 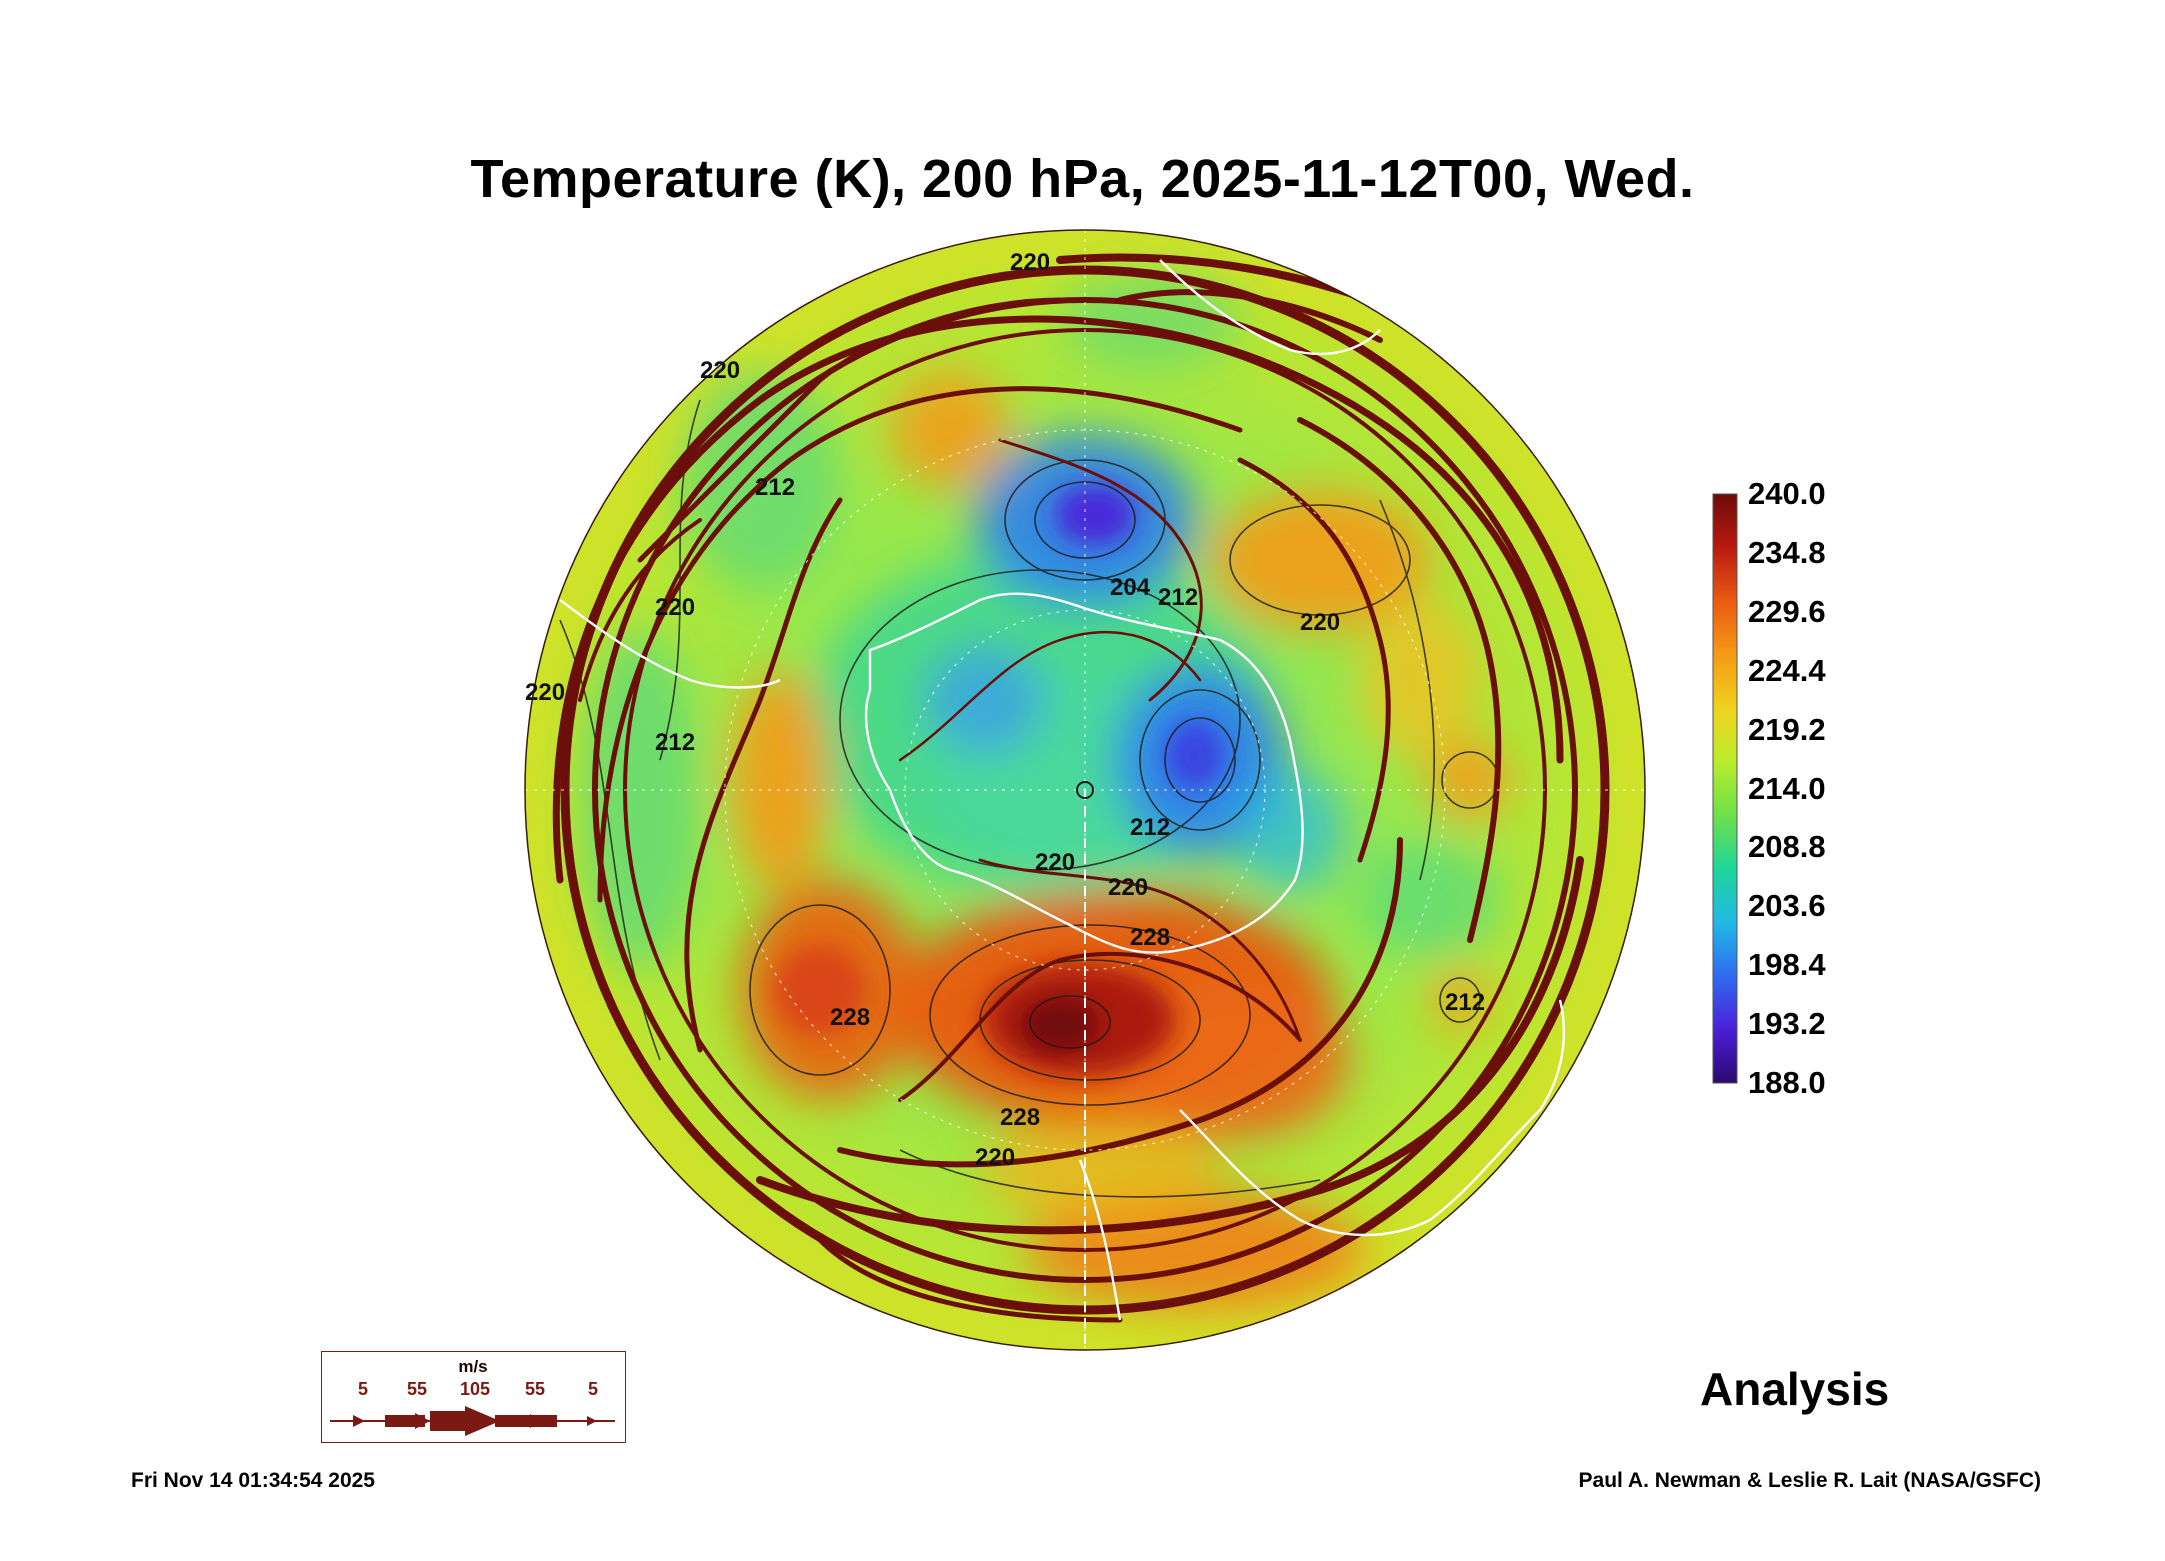 I want to click on colorbar-tick-label: 224.4, so click(x=1787, y=670).